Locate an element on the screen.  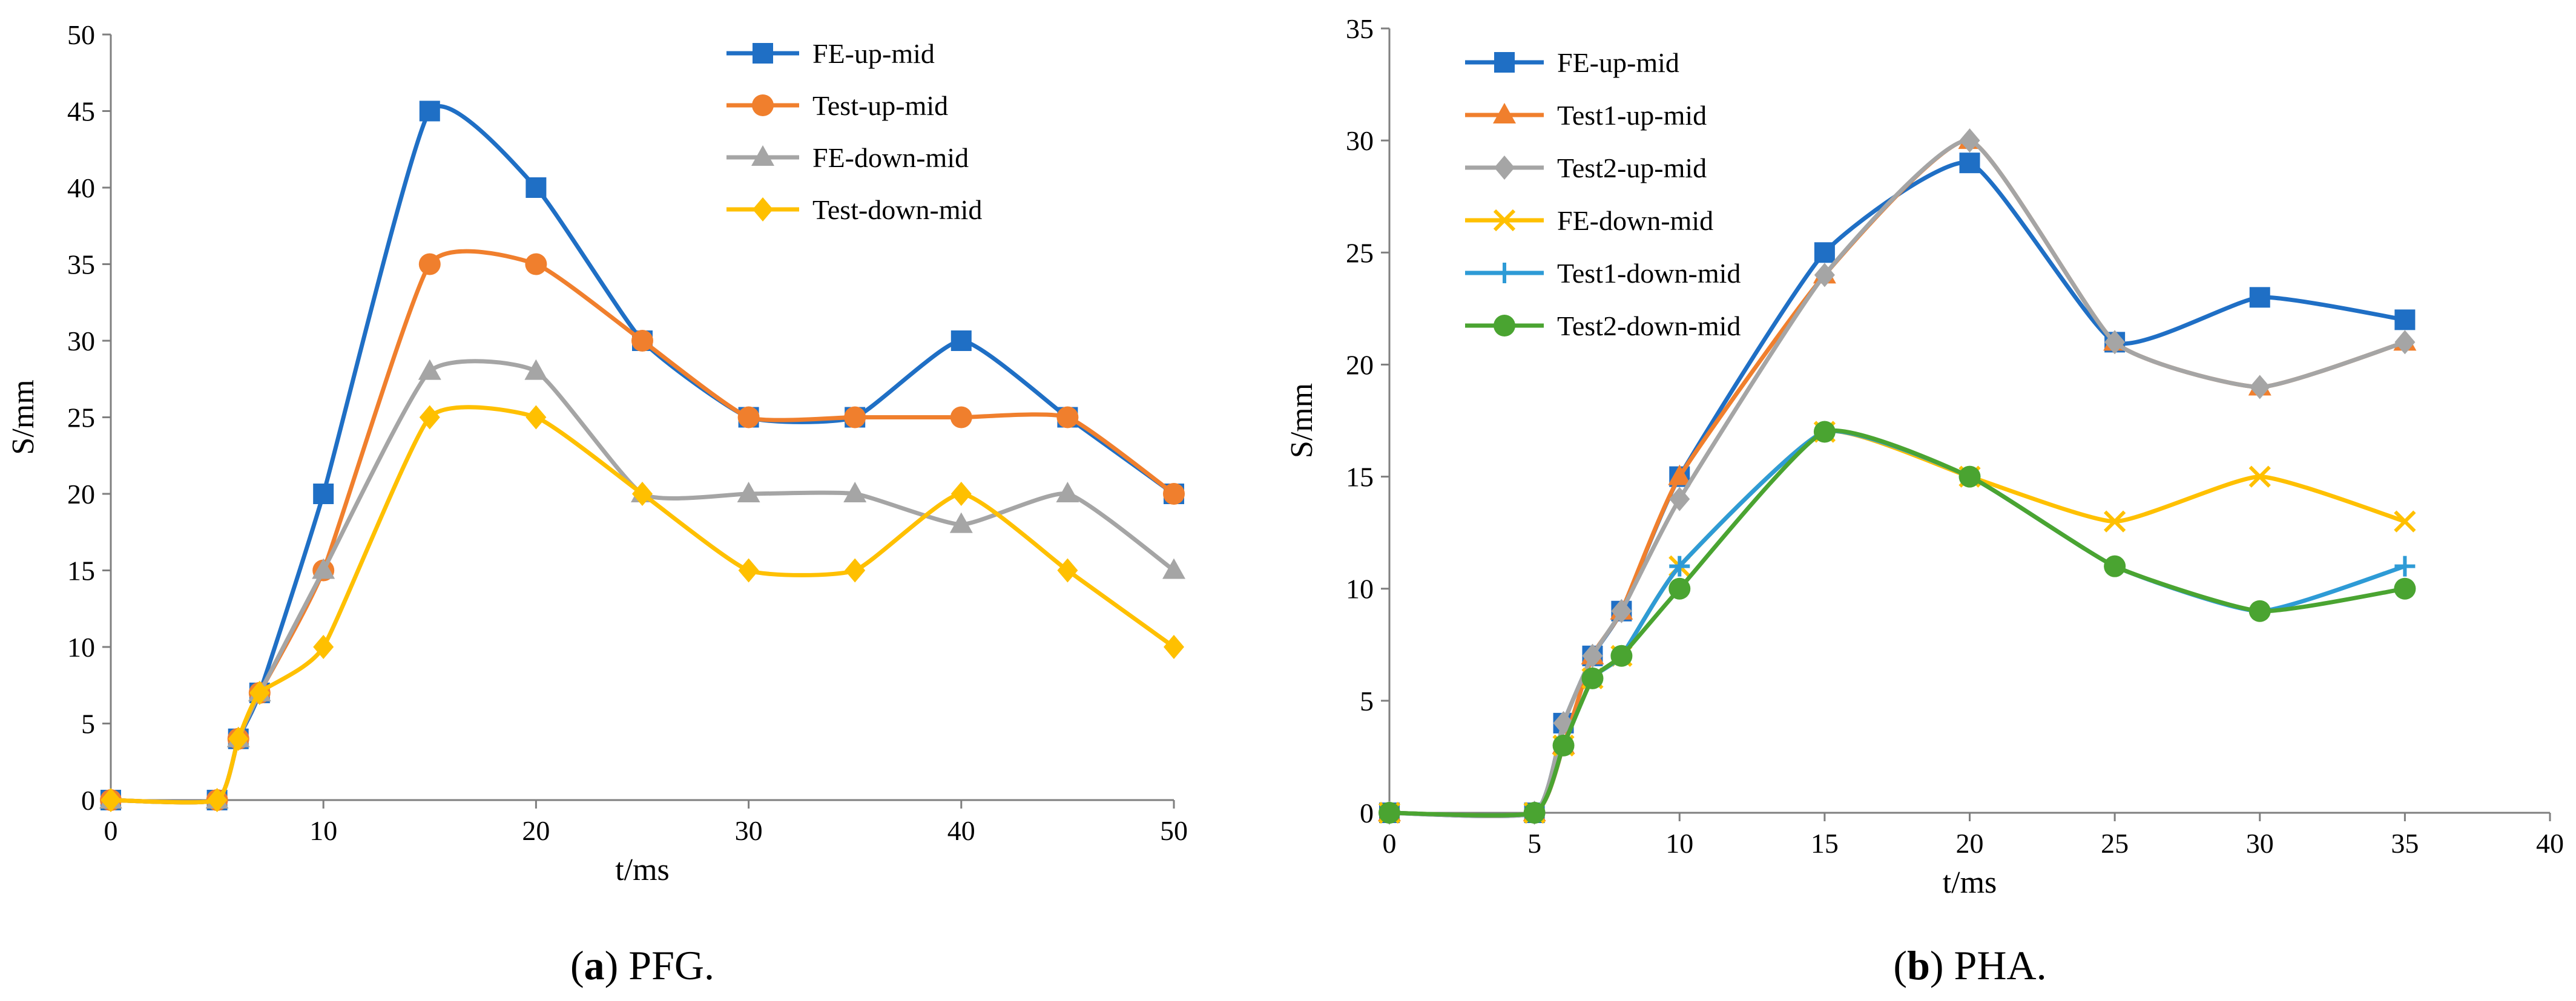
y-tick-label: 30 is located at coordinates (81, 341).